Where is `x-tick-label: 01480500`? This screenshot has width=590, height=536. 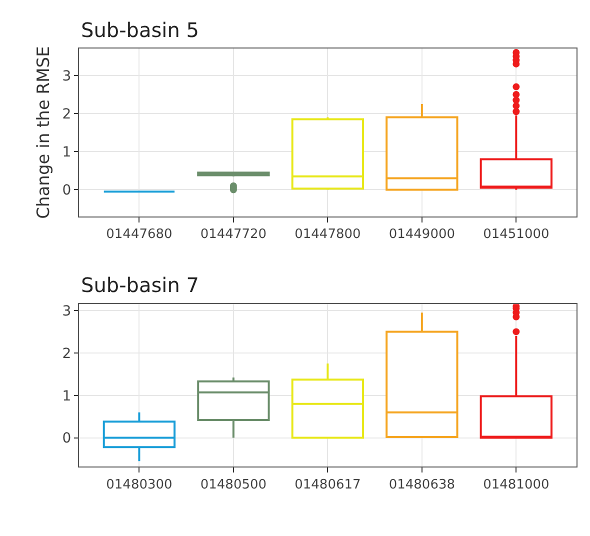
x-tick-label: 01480500 is located at coordinates (233, 484).